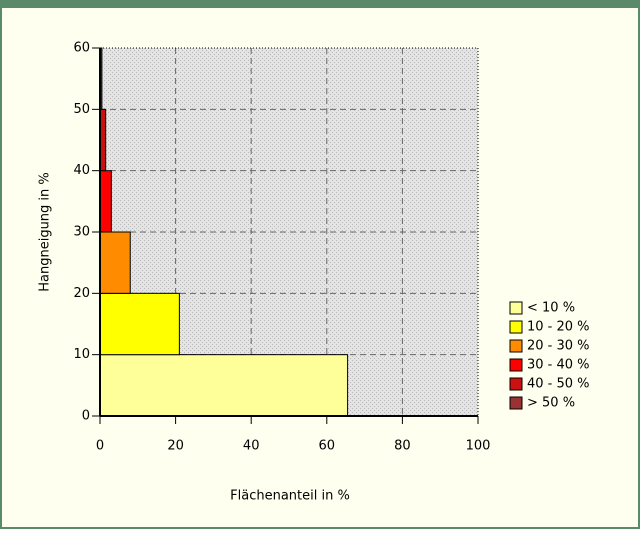 The image size is (640, 533). What do you see at coordinates (81, 170) in the screenshot?
I see `y-tick-label: 40` at bounding box center [81, 170].